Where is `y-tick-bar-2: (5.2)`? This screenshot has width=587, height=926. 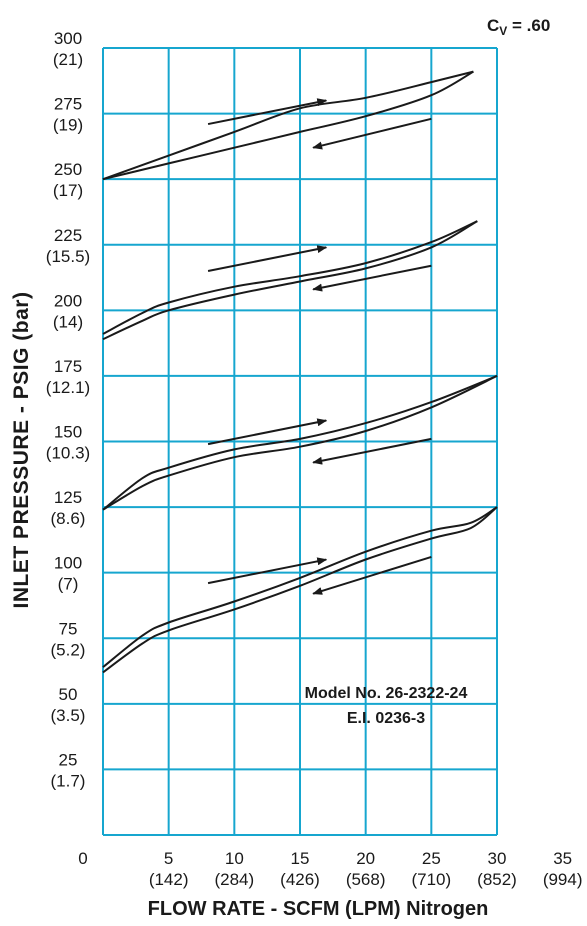 y-tick-bar-2: (5.2) is located at coordinates (68, 649).